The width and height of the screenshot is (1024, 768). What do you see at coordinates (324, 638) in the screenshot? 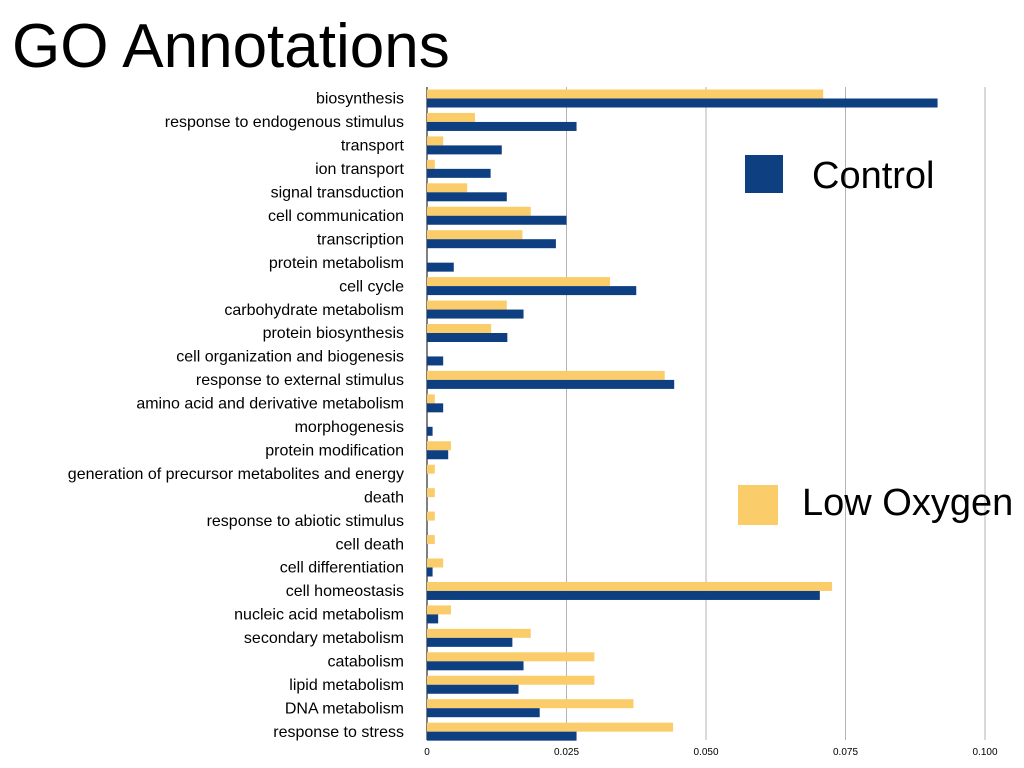
I see `category-label: secondary metabolism` at bounding box center [324, 638].